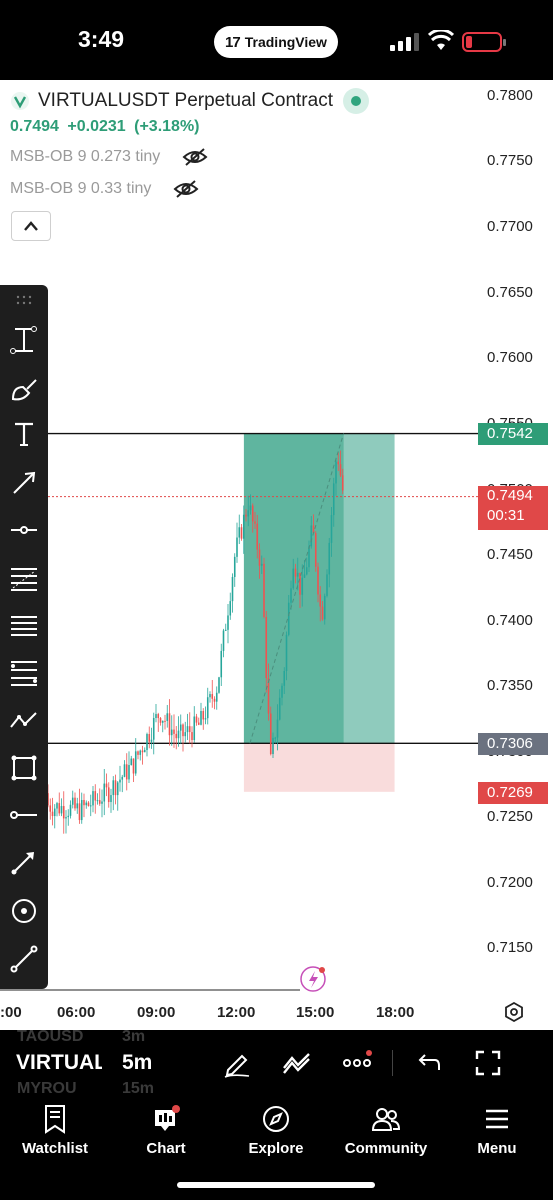 This screenshot has width=553, height=1200. What do you see at coordinates (357, 1063) in the screenshot?
I see `more-icon` at bounding box center [357, 1063].